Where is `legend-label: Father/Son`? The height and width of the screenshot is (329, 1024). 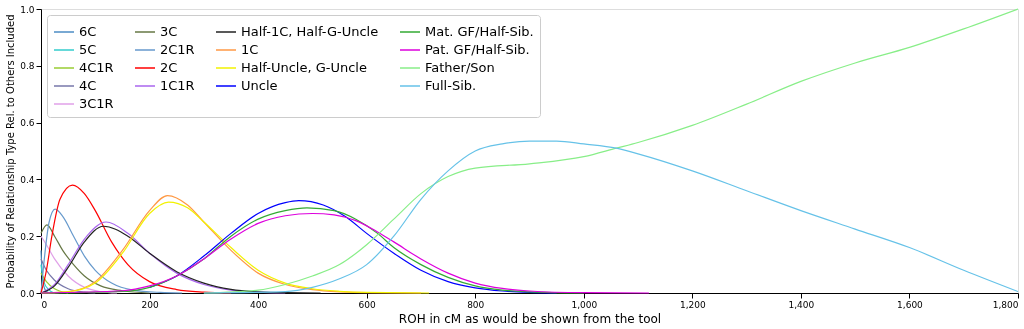
legend-label: Father/Son is located at coordinates (460, 67).